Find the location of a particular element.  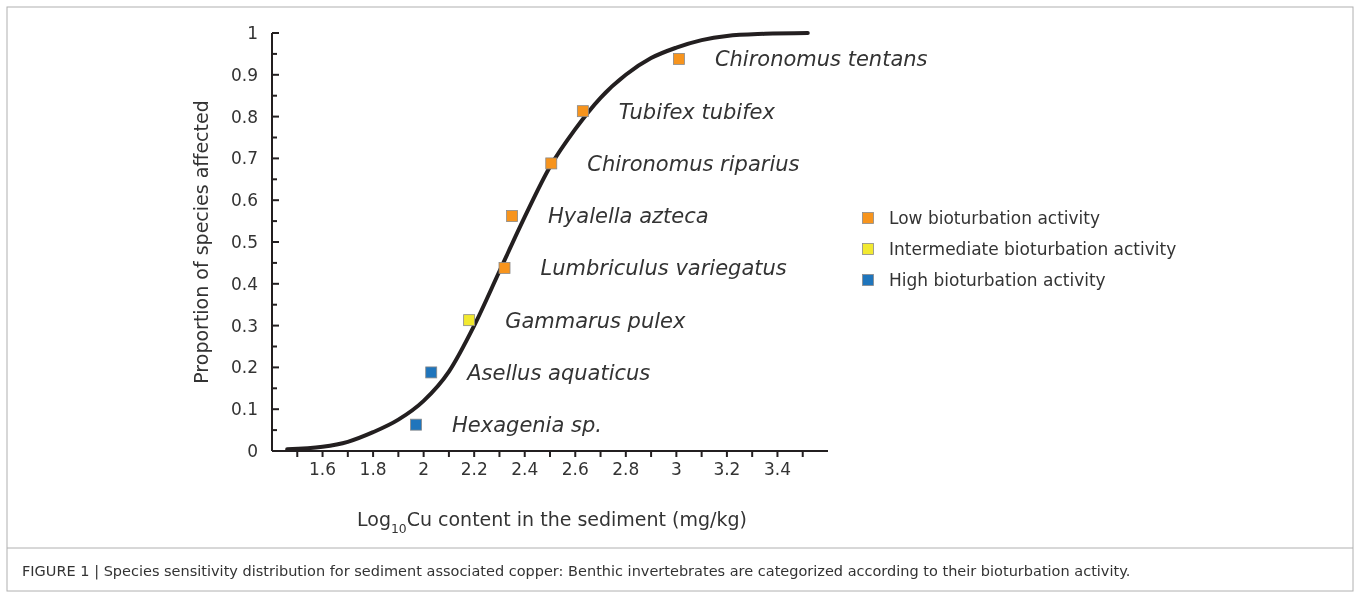

annotation: Lumbriculus variegatus is located at coordinates (663, 268).